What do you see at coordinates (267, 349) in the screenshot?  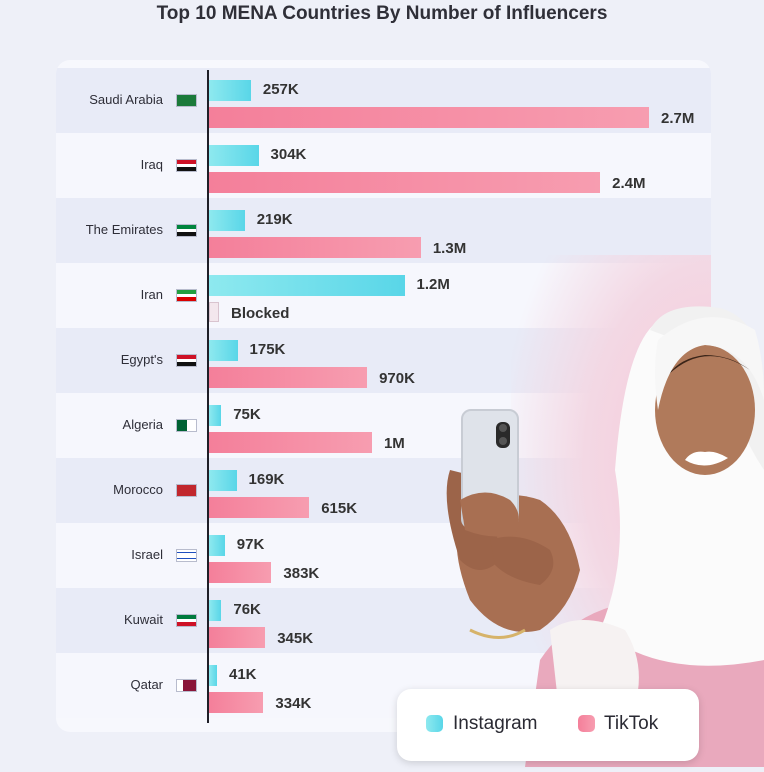 I see `value-label-instagram: 175K` at bounding box center [267, 349].